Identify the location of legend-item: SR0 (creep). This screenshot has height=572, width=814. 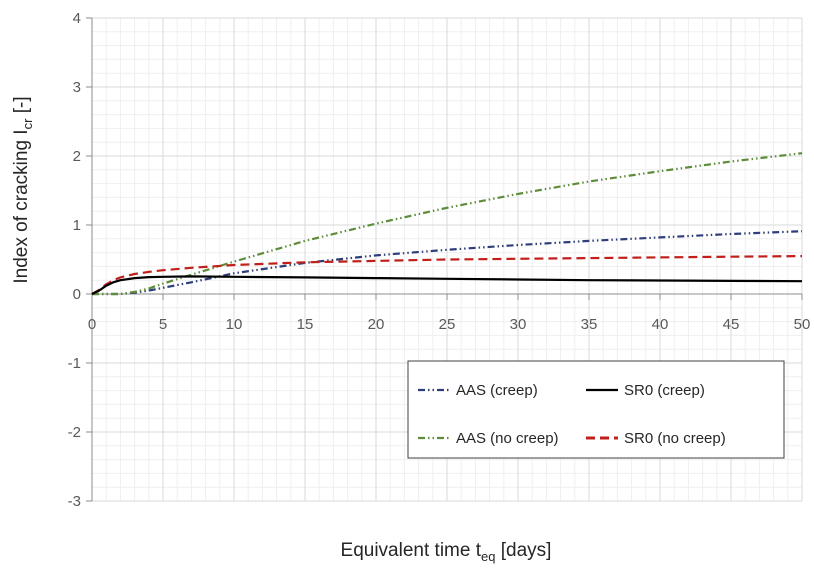
(645, 390).